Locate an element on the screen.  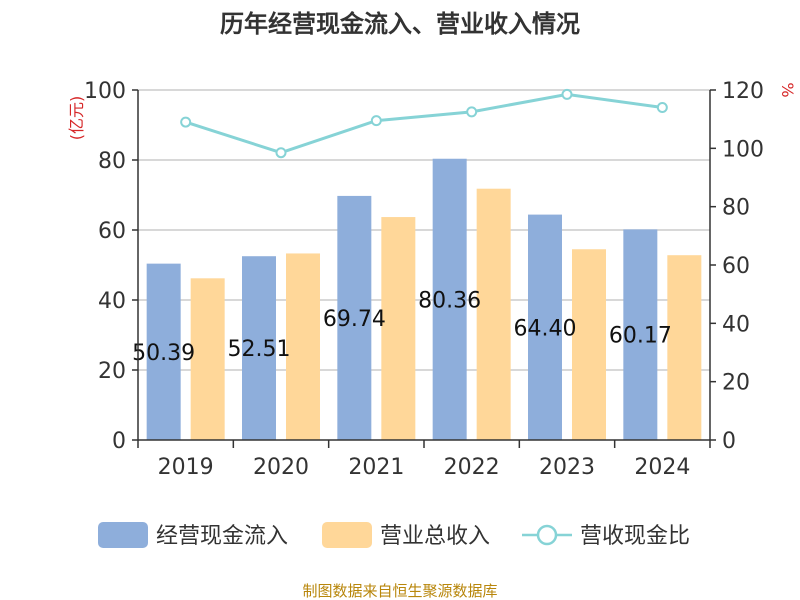
right-tick-label: 100 is located at coordinates (743, 149).